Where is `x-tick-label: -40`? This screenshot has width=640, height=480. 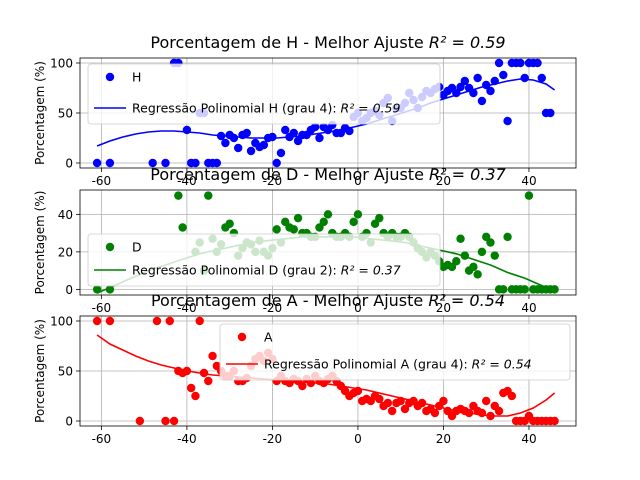 x-tick-label: -40 is located at coordinates (187, 439).